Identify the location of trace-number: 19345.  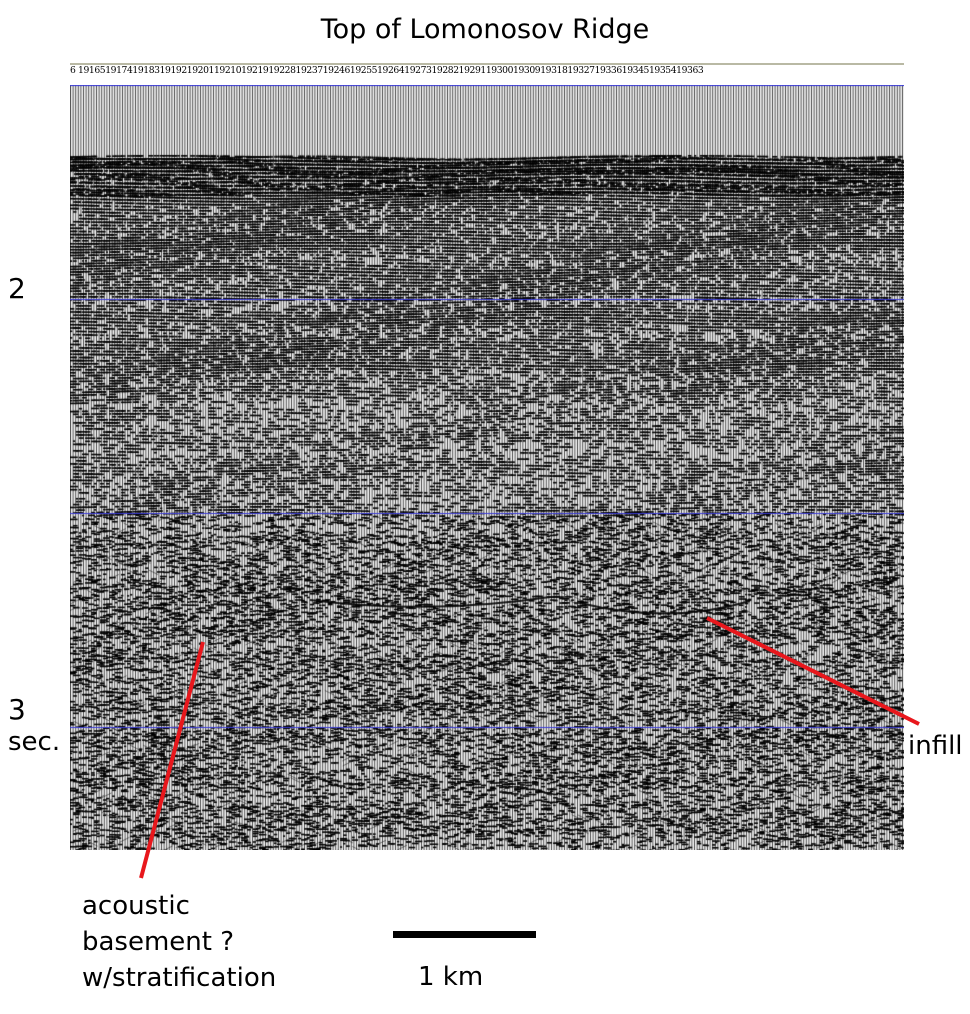
(635, 70).